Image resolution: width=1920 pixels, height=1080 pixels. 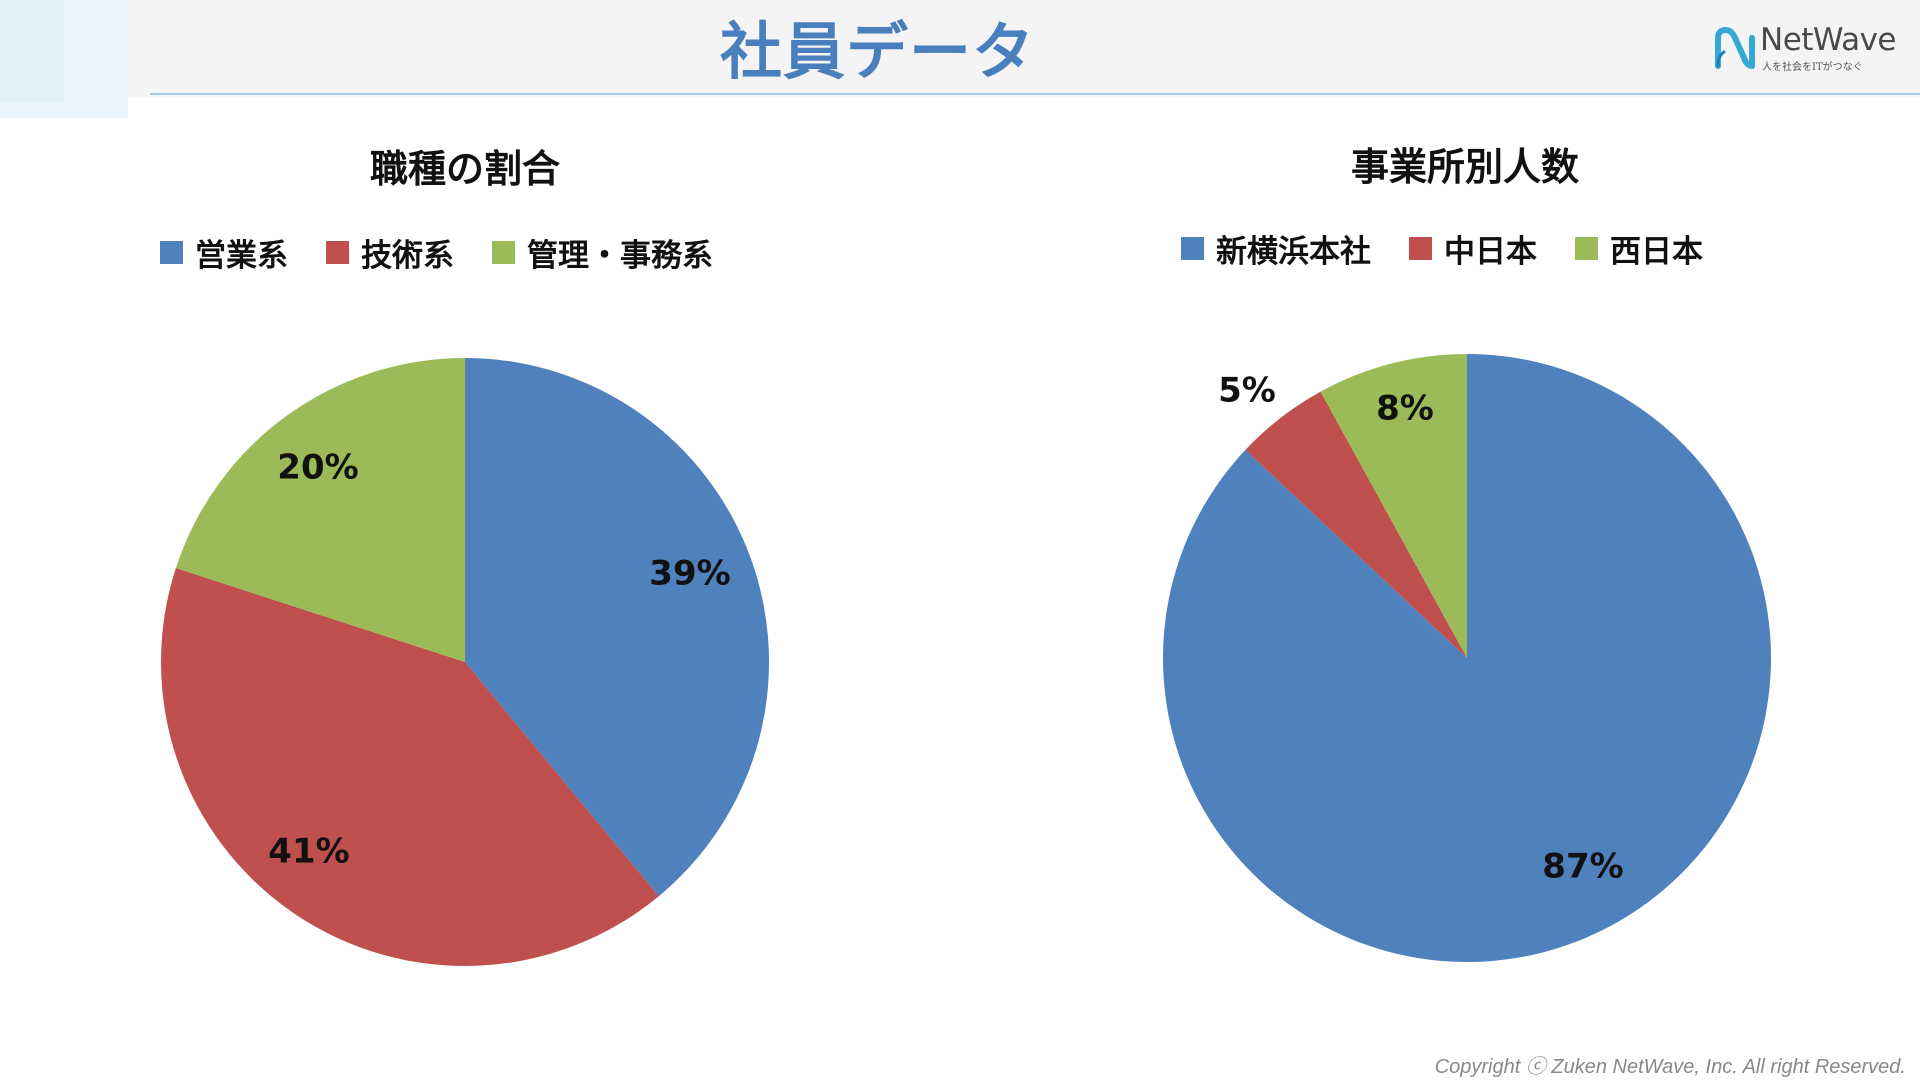 I want to click on legend-offices: 新横浜本社 中日本 西日本, so click(x=1442, y=248).